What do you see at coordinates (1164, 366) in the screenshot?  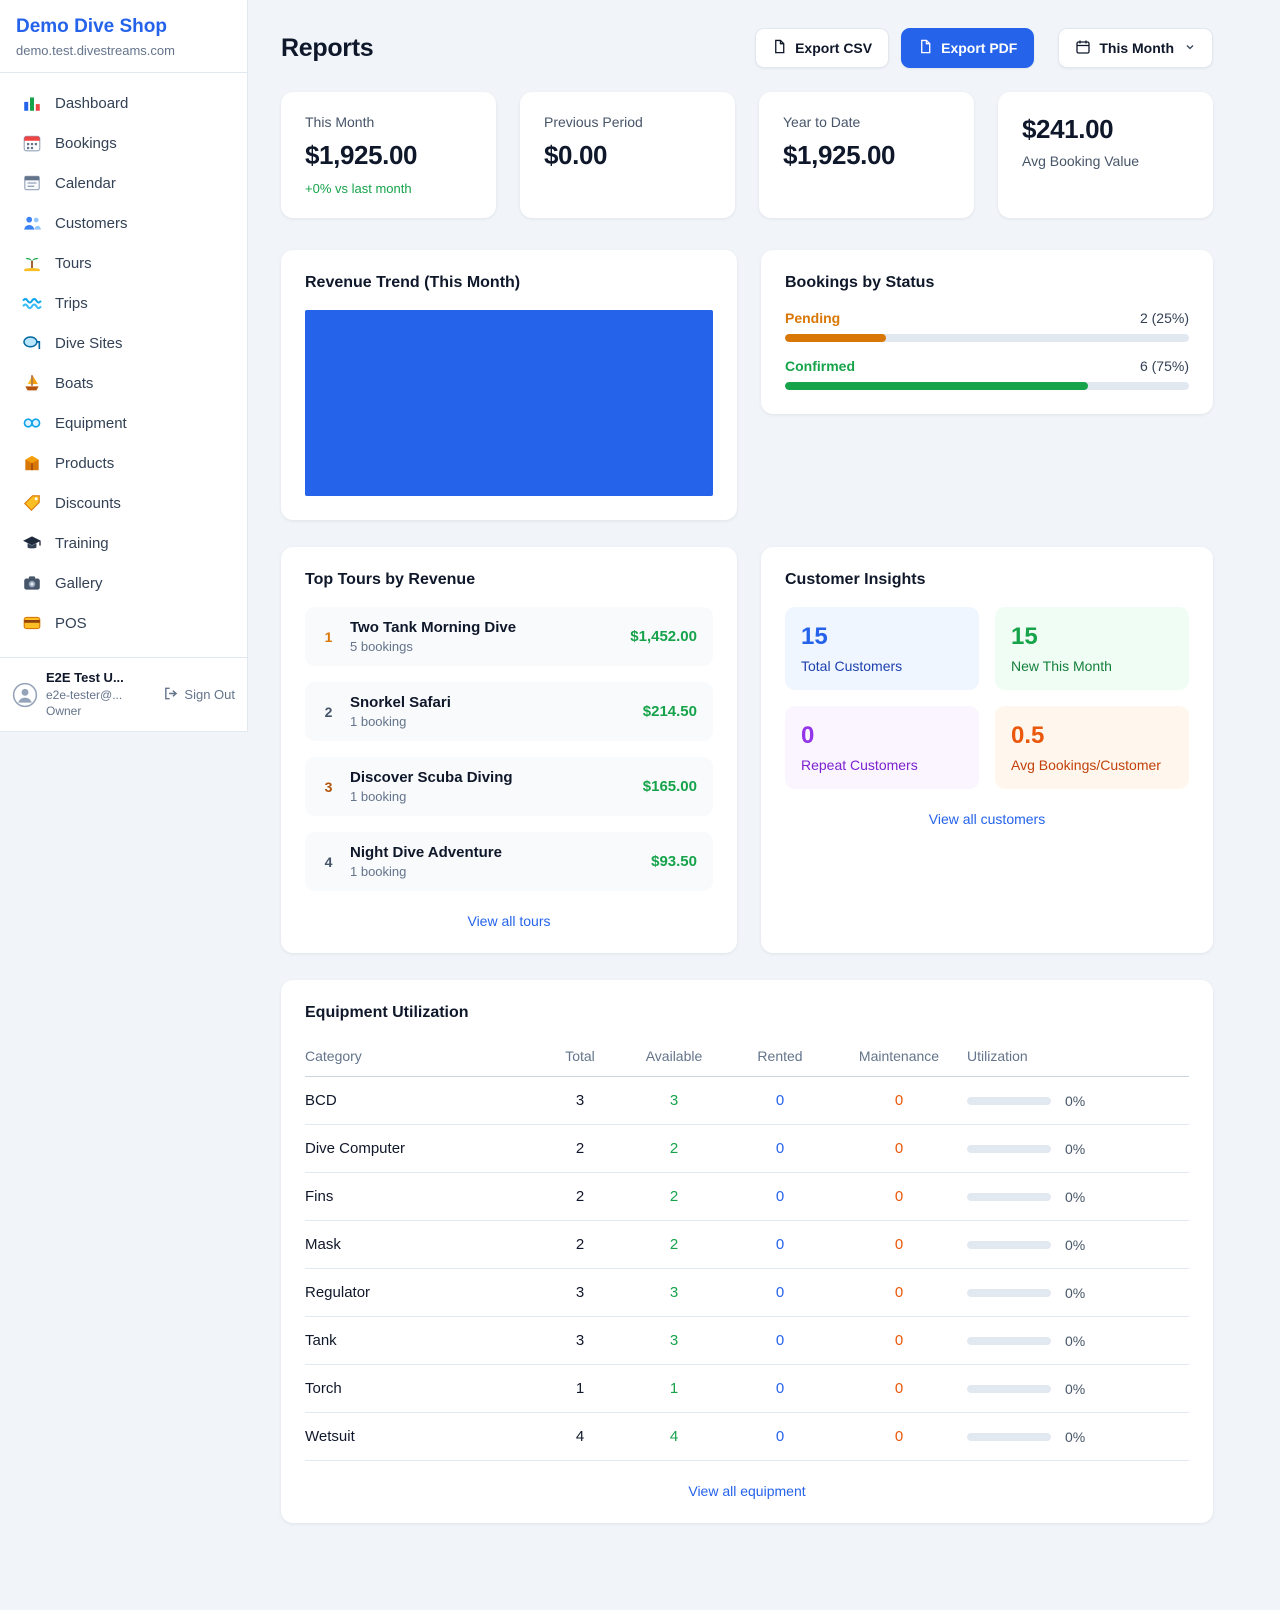 I see `status-count: 6 (75%)` at bounding box center [1164, 366].